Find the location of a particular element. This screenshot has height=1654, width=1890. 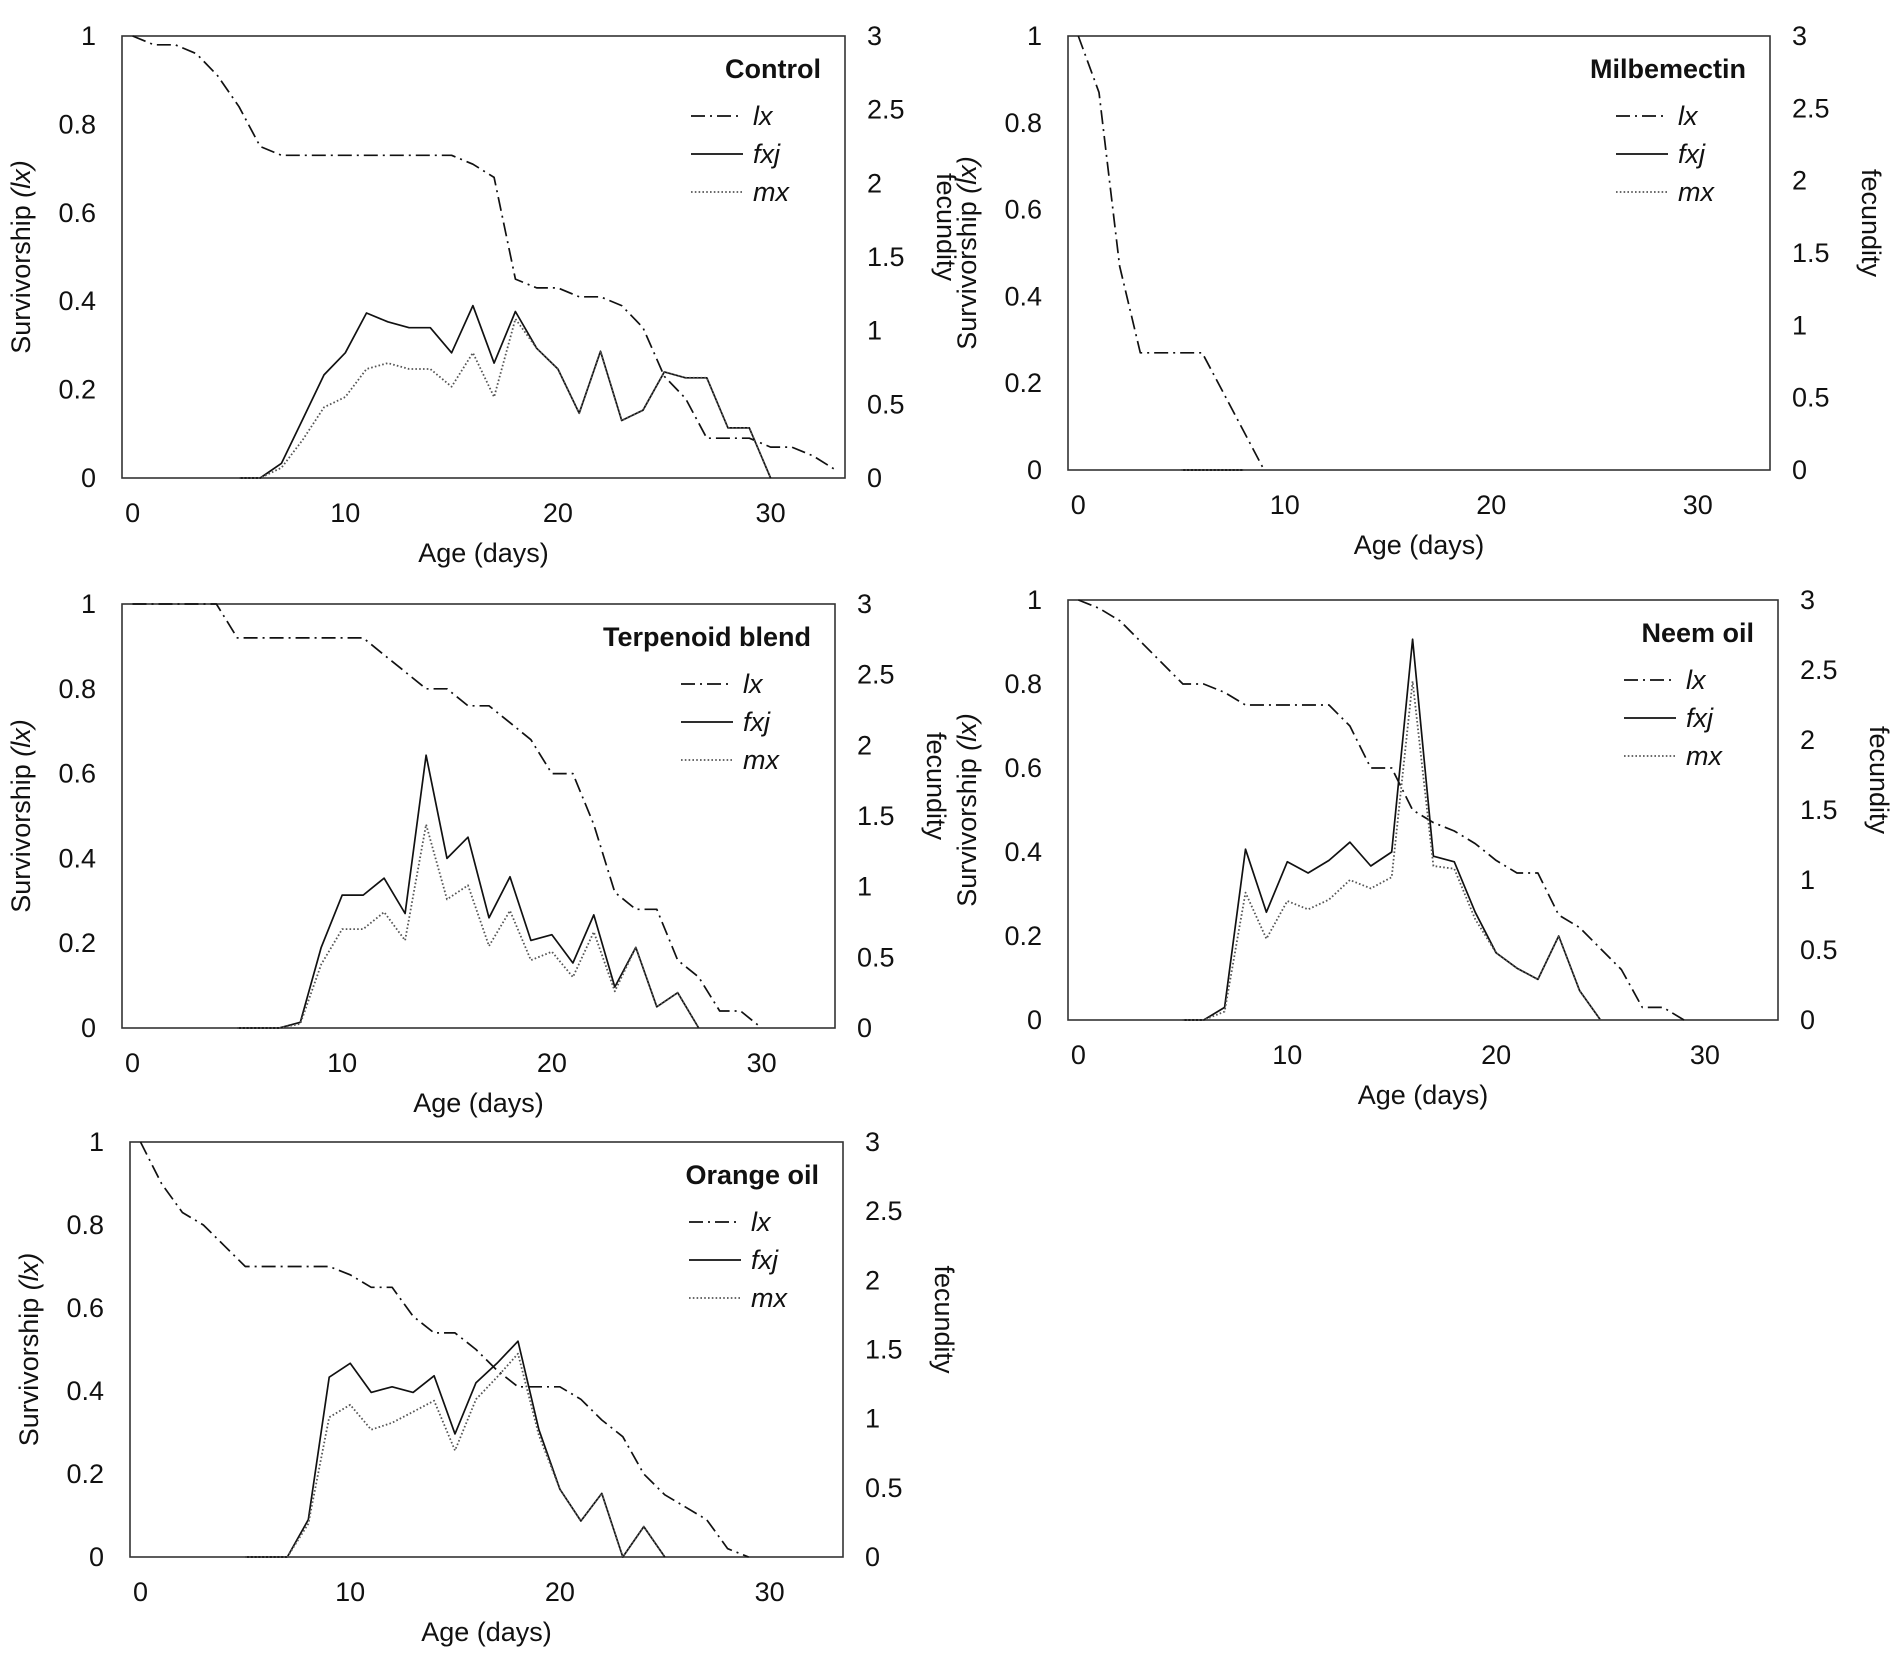

chart-title: Milbemectin is located at coordinates (1668, 69).